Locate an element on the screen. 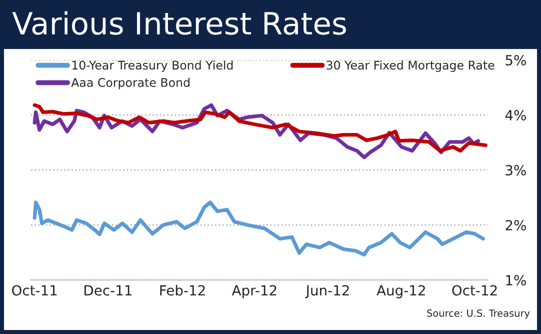  y-tick-label: 5% is located at coordinates (516, 60).